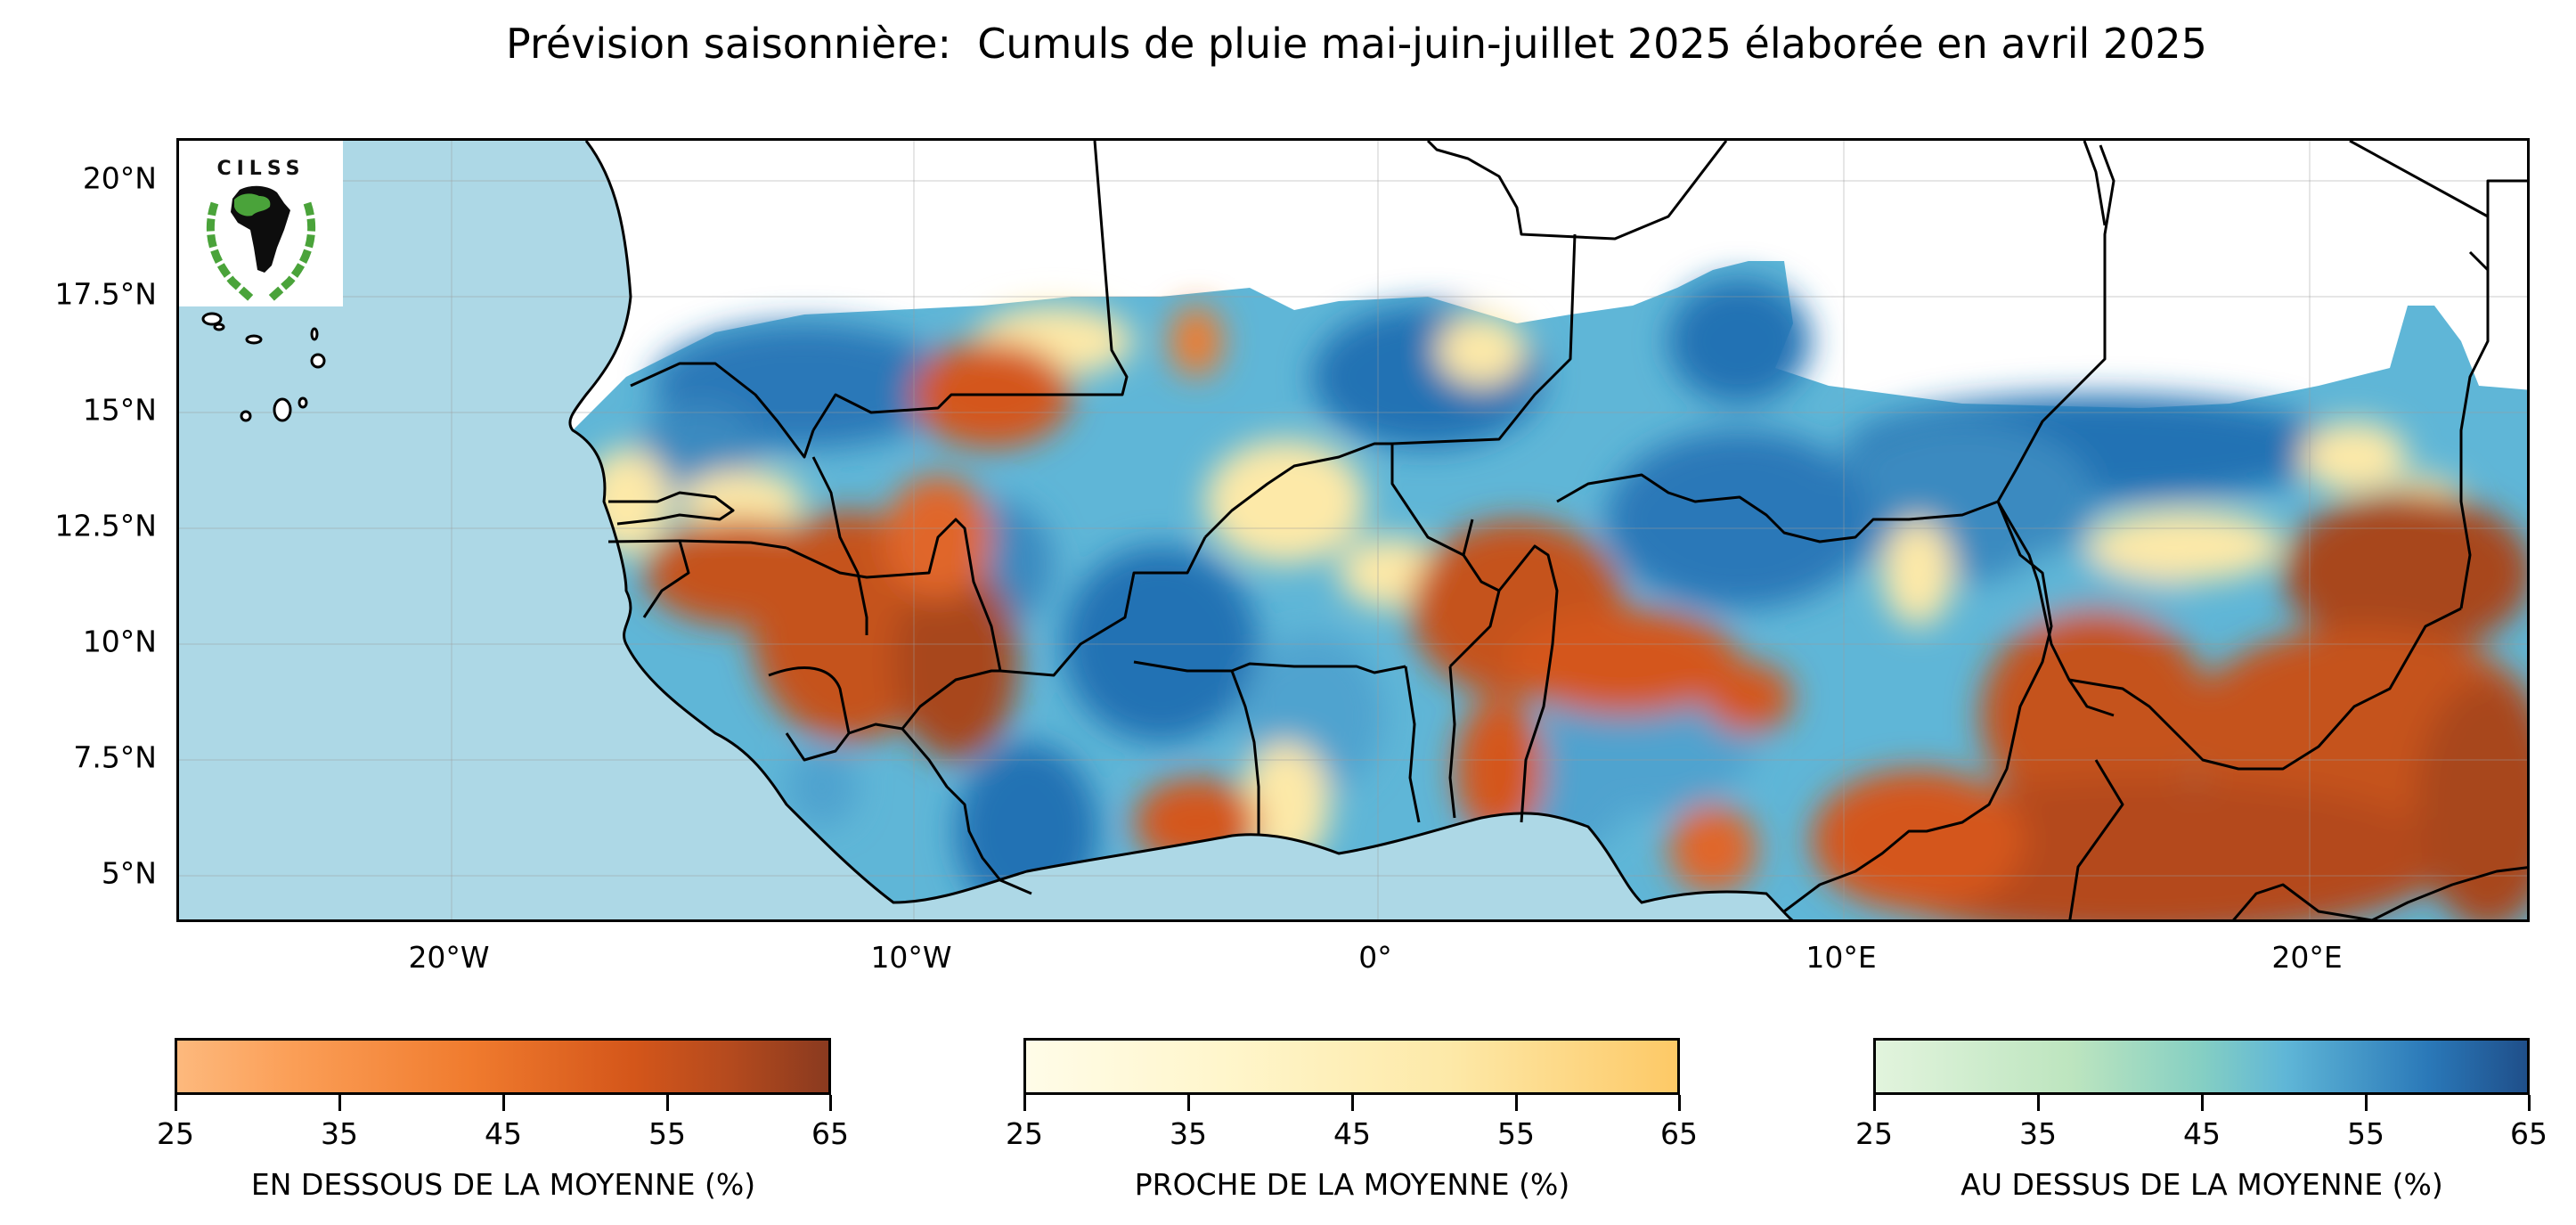 The width and height of the screenshot is (2576, 1225). Describe the element at coordinates (120, 410) in the screenshot. I see `lat-tick-label: 15°N` at that location.